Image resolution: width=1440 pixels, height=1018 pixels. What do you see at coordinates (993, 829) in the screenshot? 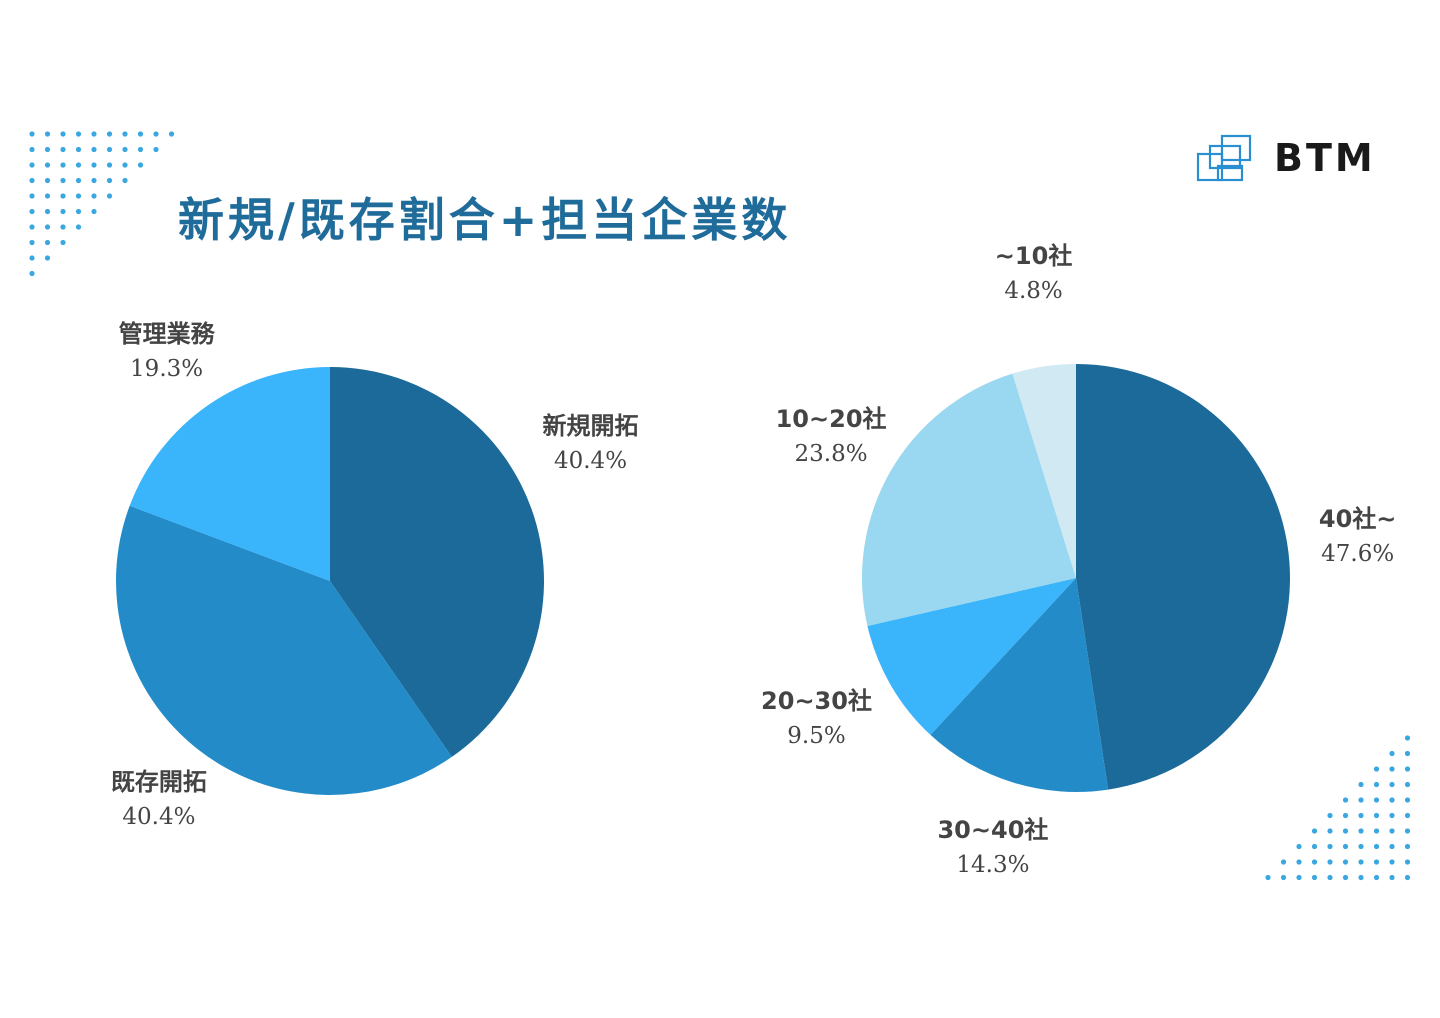
I see `slice-name: 30~40社` at bounding box center [993, 829].